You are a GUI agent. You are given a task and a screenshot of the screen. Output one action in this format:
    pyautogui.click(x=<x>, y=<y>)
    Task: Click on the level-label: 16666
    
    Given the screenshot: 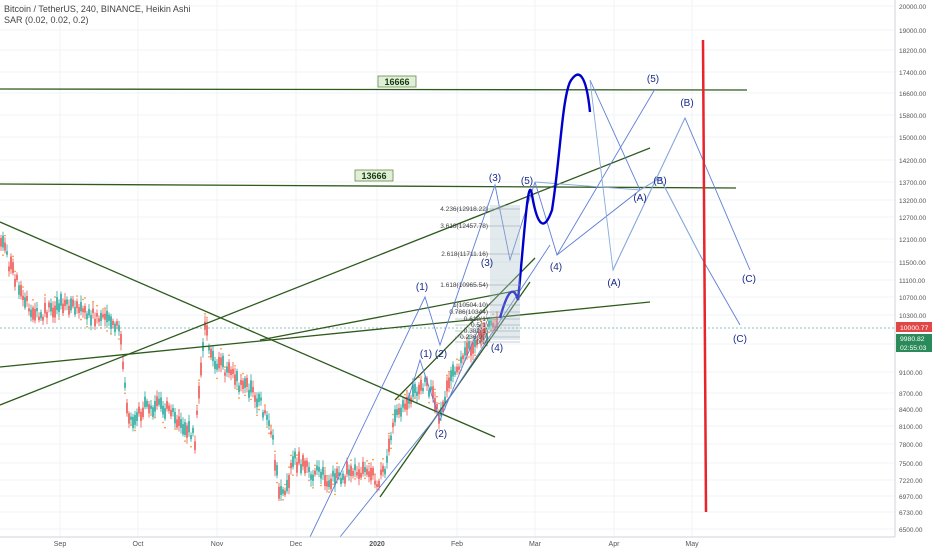 What is the action you would take?
    pyautogui.click(x=396, y=82)
    